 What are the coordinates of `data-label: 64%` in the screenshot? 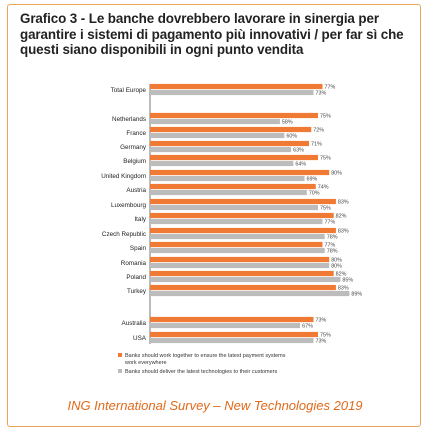 It's located at (300, 165).